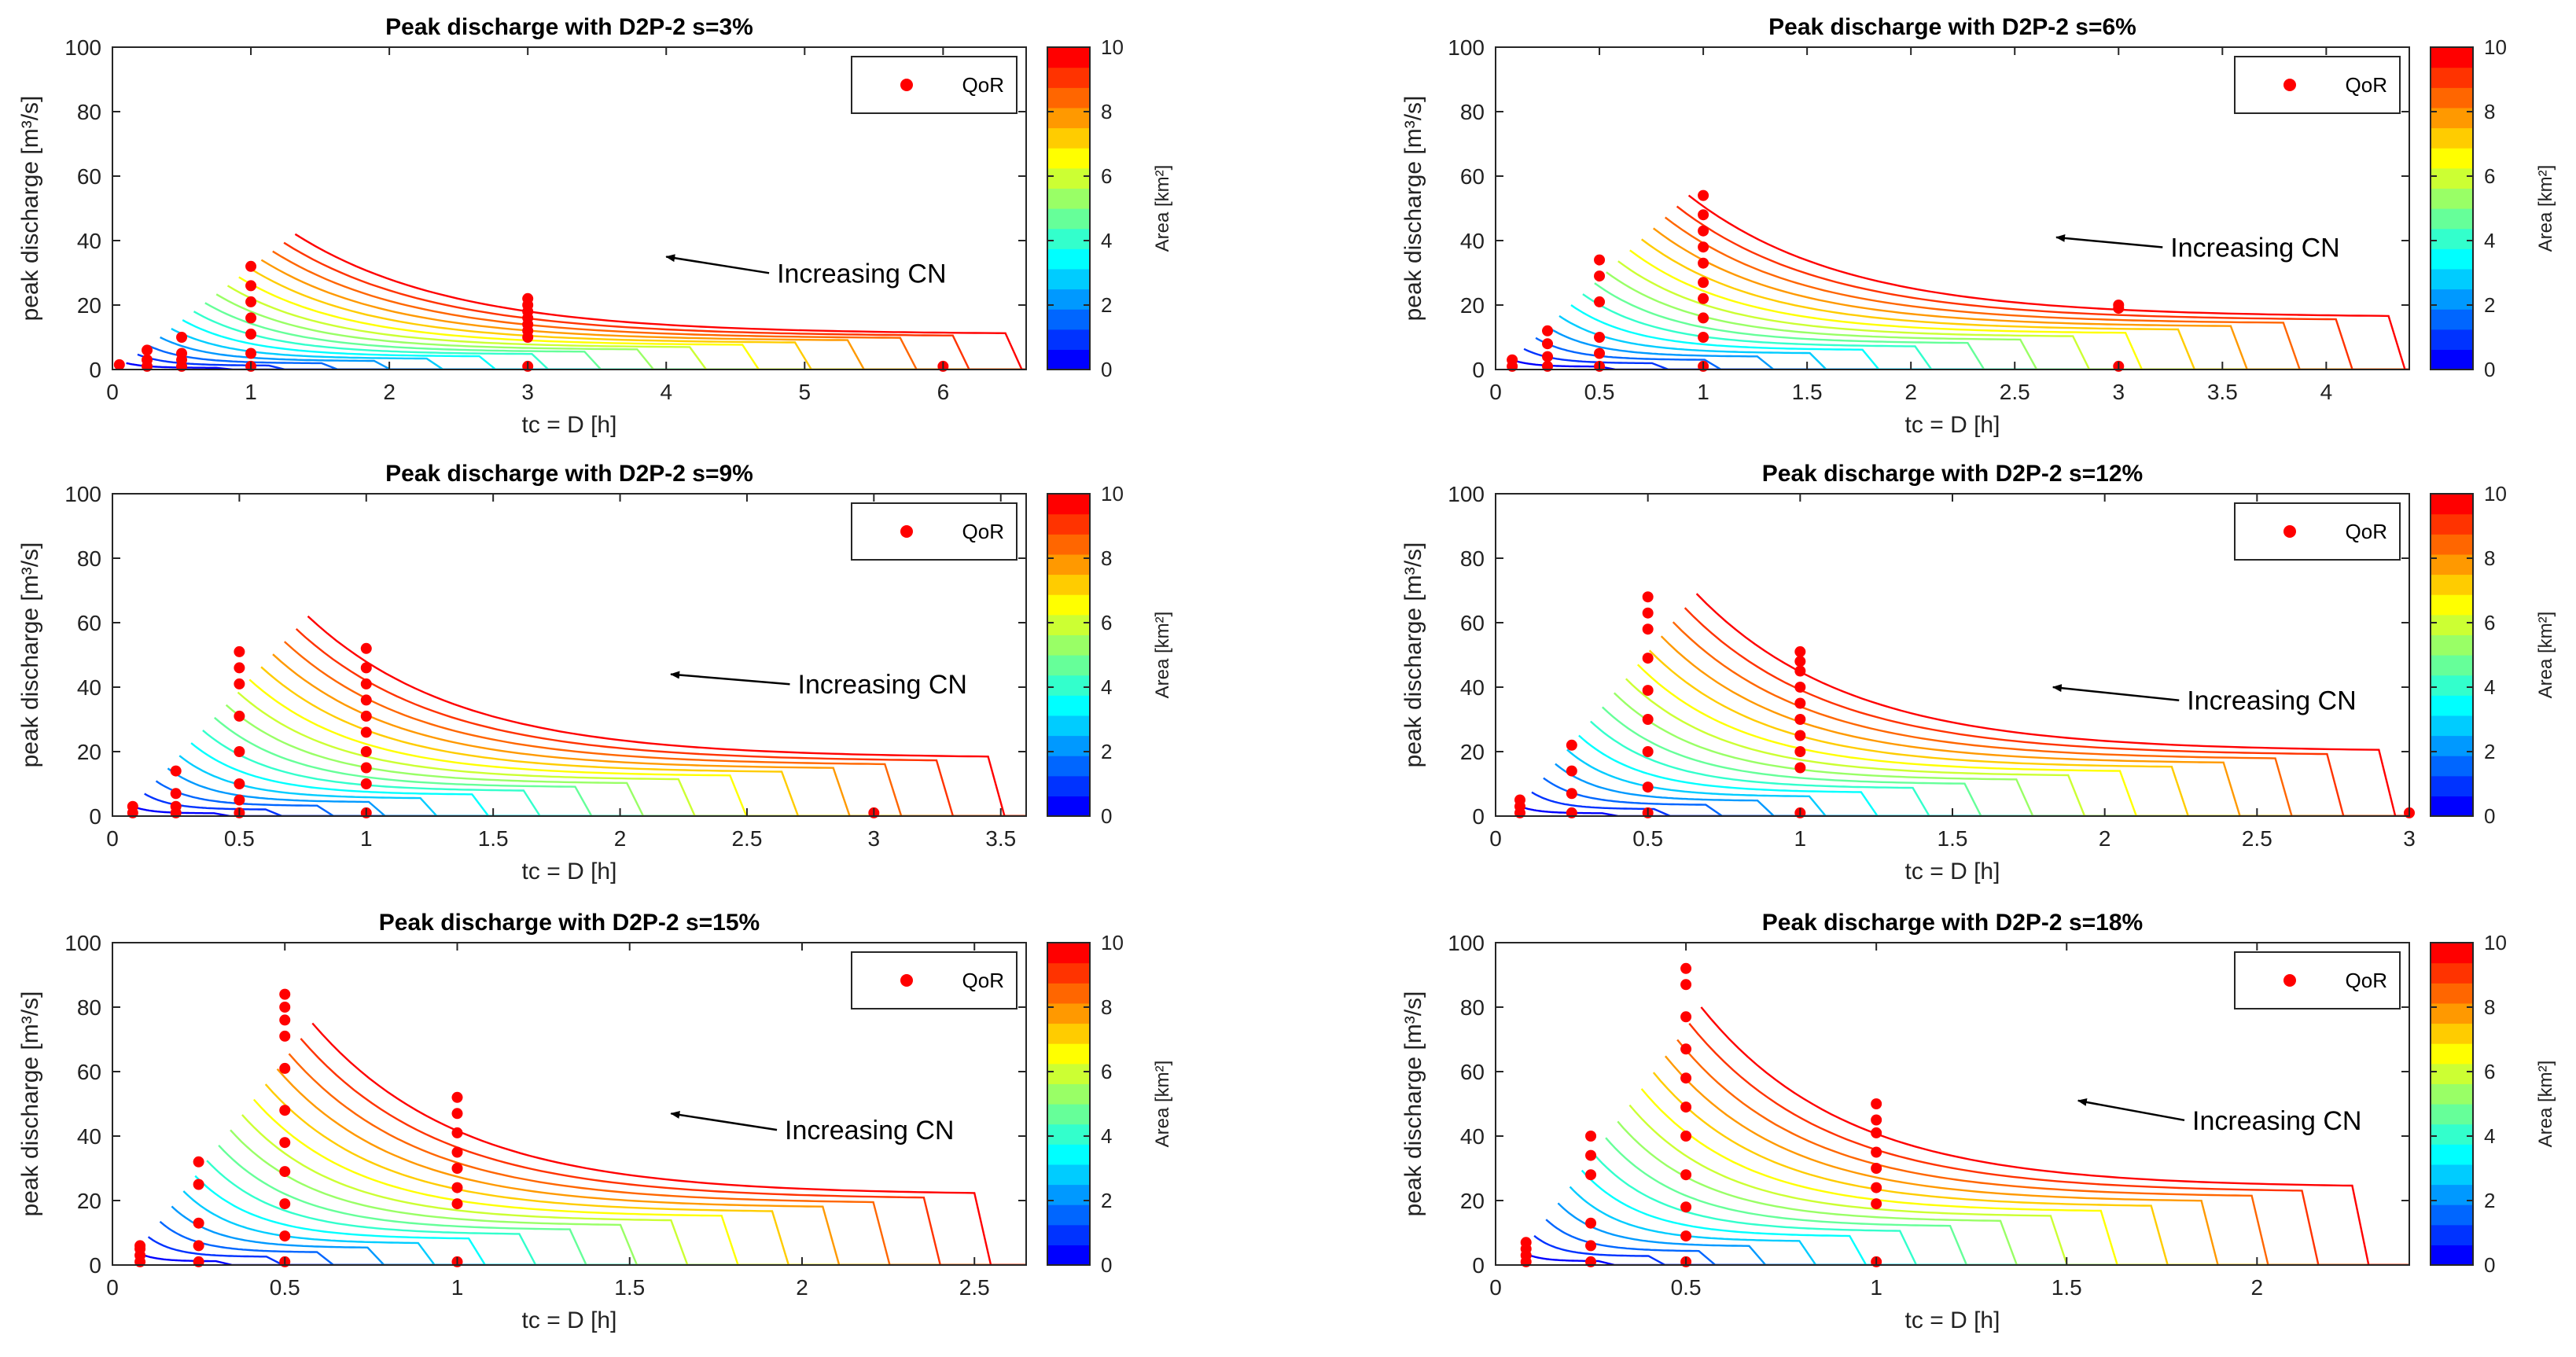  What do you see at coordinates (943, 392) in the screenshot?
I see `x-tick-label: 6` at bounding box center [943, 392].